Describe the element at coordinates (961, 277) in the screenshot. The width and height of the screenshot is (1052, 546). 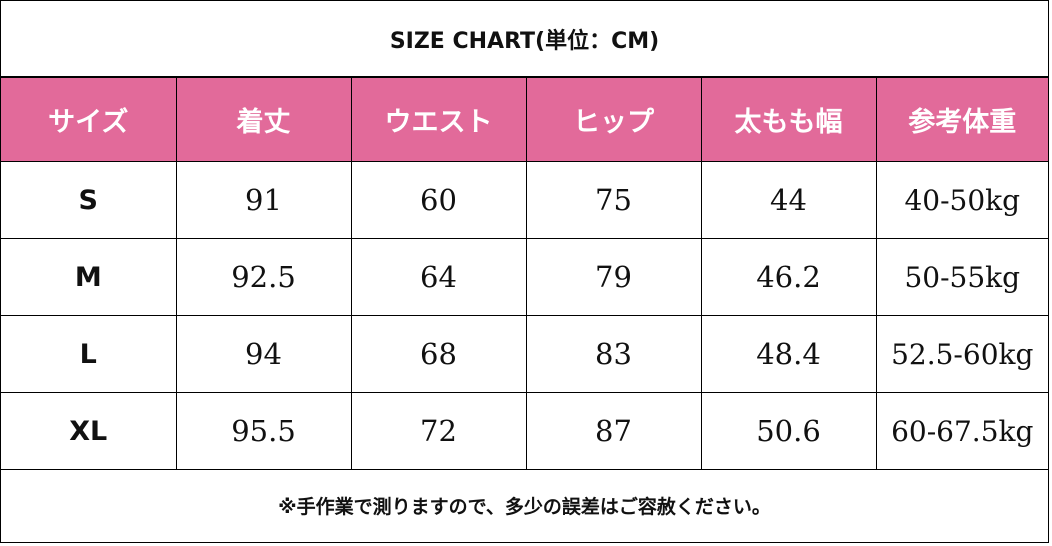
I see `weight-cell: 50-55kg` at that location.